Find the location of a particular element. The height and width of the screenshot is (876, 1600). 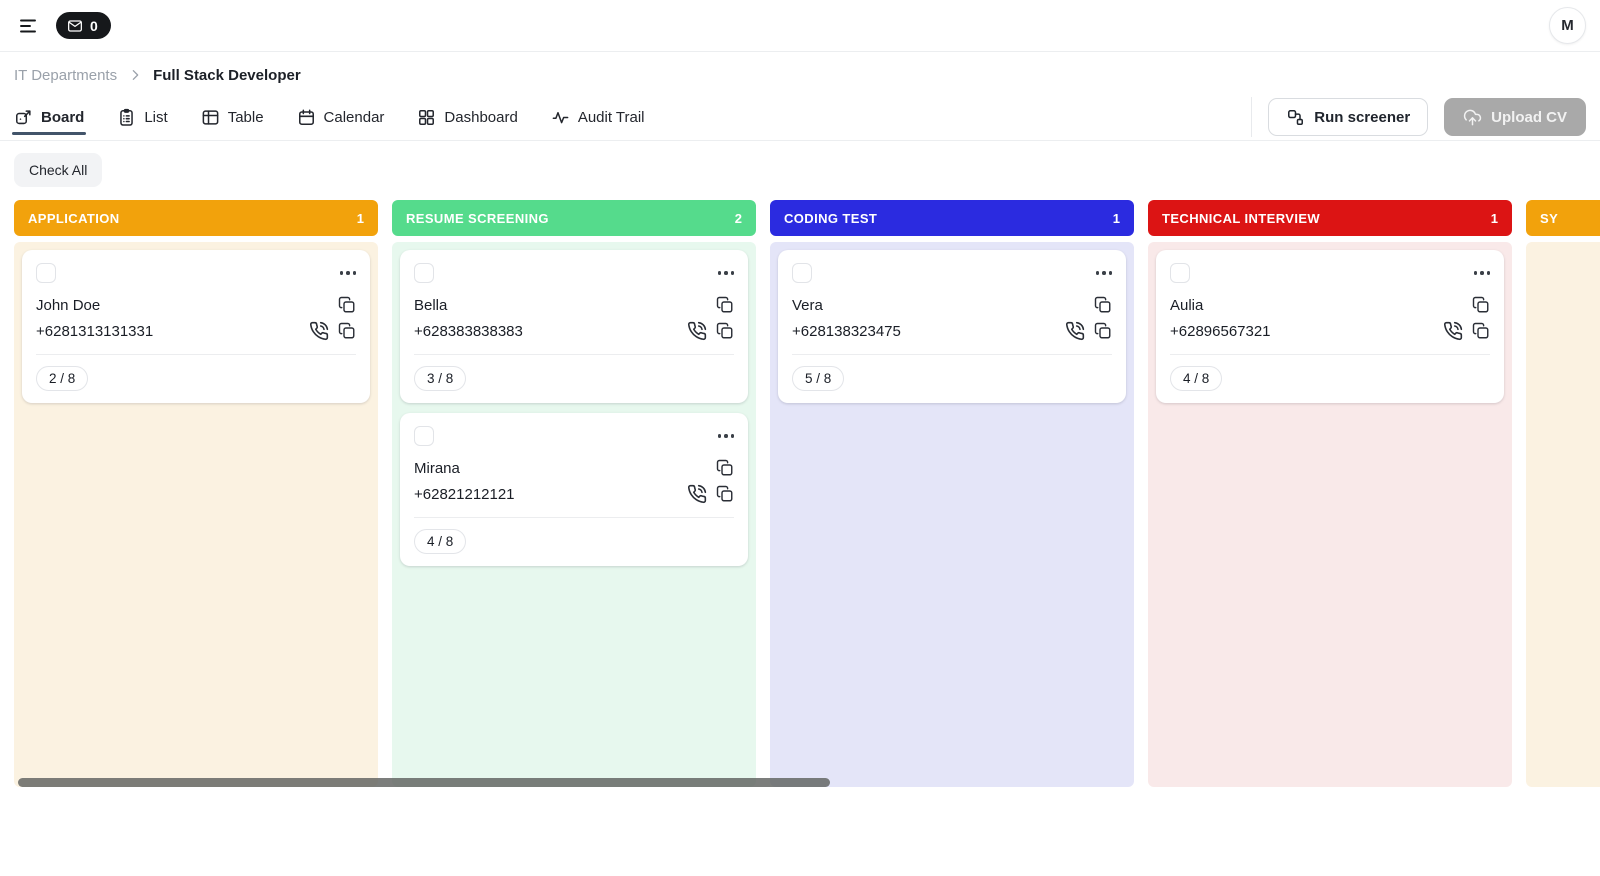

tab-board: Board is located at coordinates (49, 117).